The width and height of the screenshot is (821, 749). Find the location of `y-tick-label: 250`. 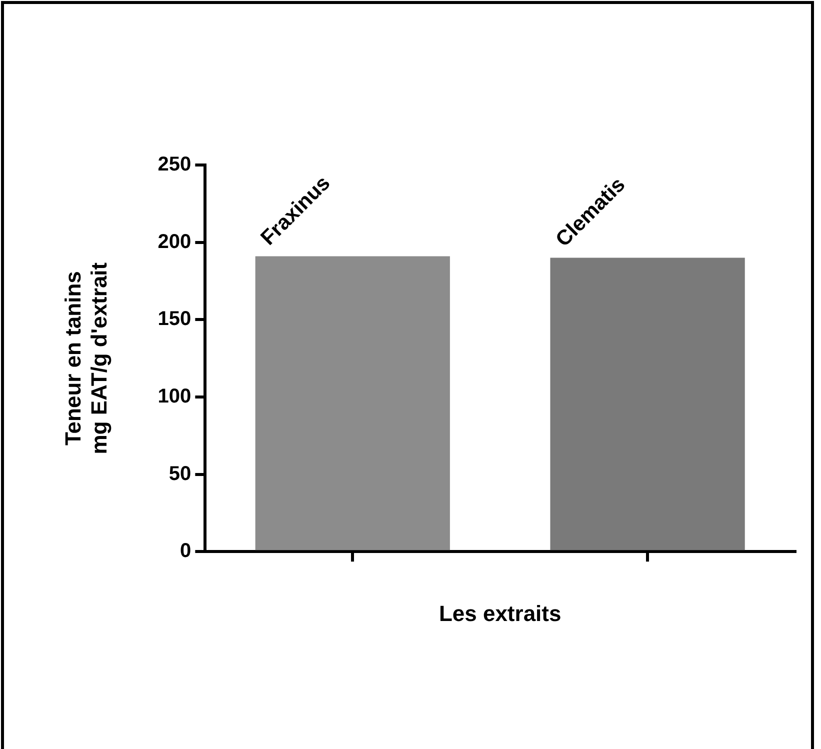

y-tick-label: 250 is located at coordinates (175, 165).